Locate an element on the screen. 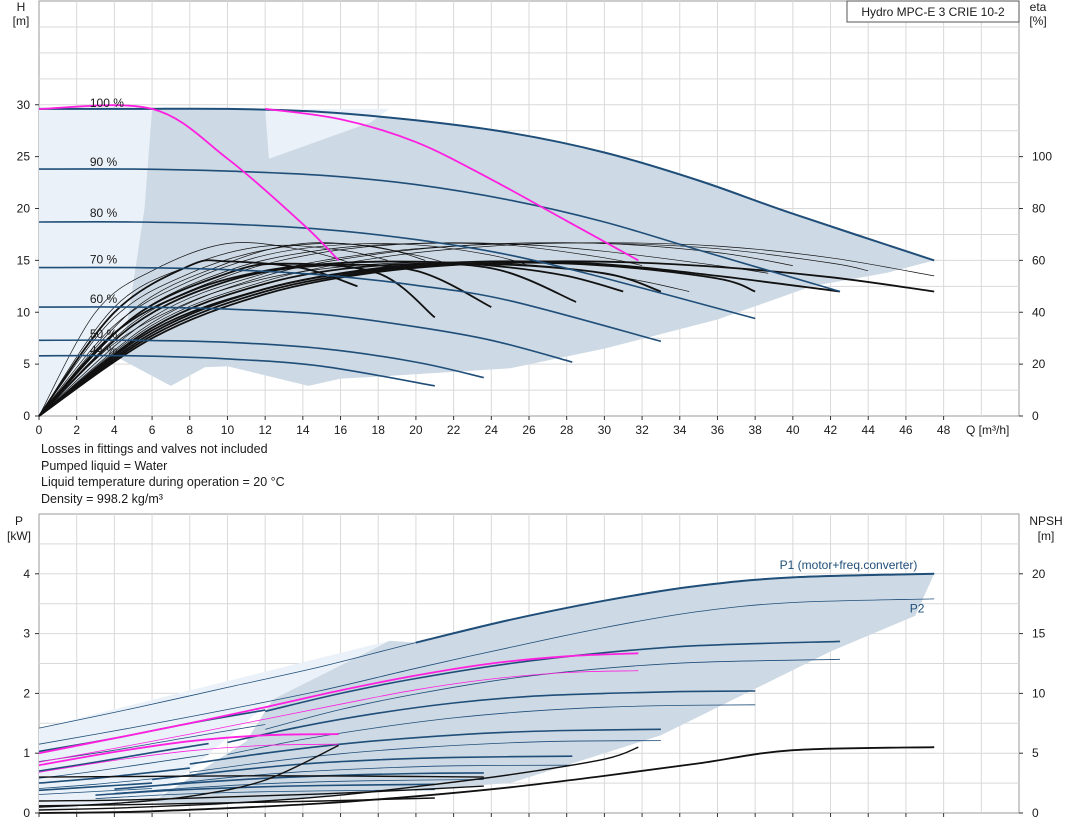 The image size is (1071, 833). x-tick-label: 12 is located at coordinates (265, 430).